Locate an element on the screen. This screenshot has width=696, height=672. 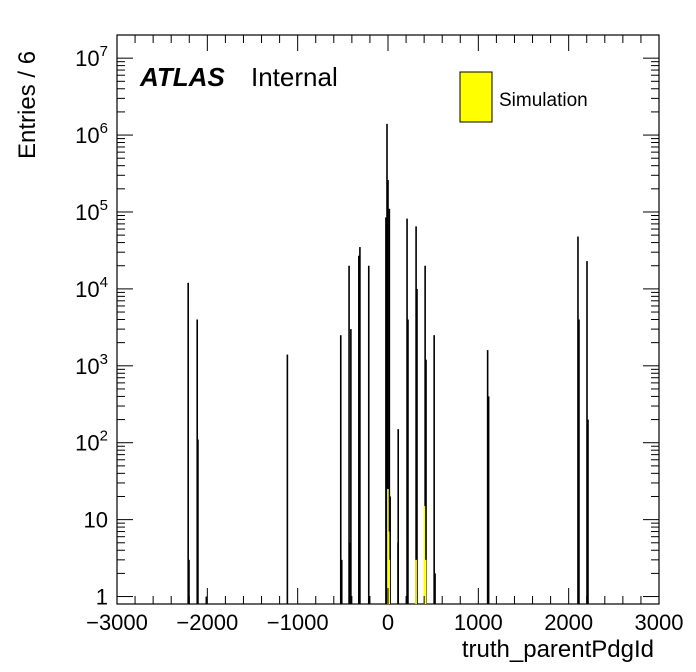
x-tick-label: 3000 is located at coordinates (659, 622).